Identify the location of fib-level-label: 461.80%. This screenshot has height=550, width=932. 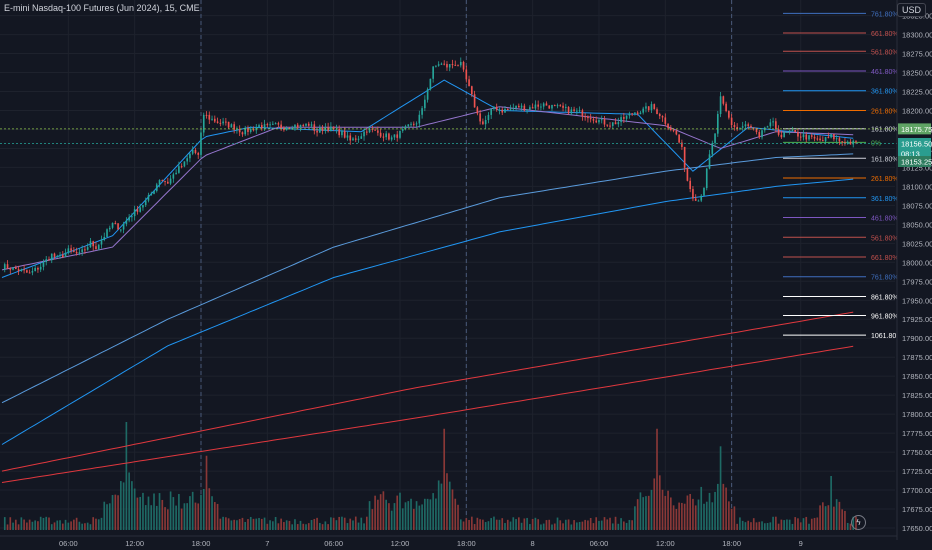
(885, 219).